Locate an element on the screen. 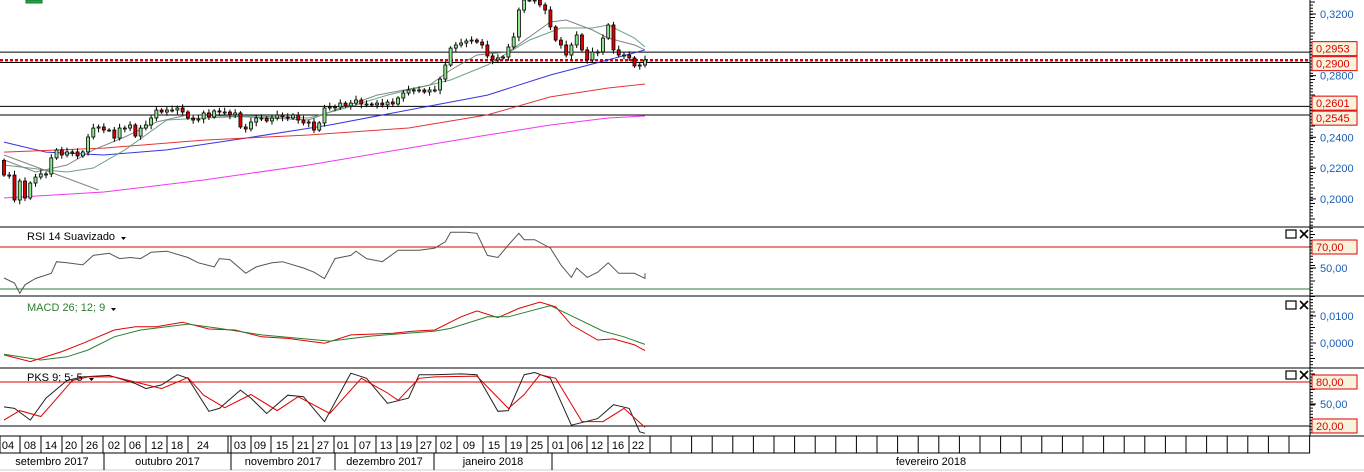 The width and height of the screenshot is (1364, 472). pks-title: PKS 9; 5; 5 is located at coordinates (55, 378).